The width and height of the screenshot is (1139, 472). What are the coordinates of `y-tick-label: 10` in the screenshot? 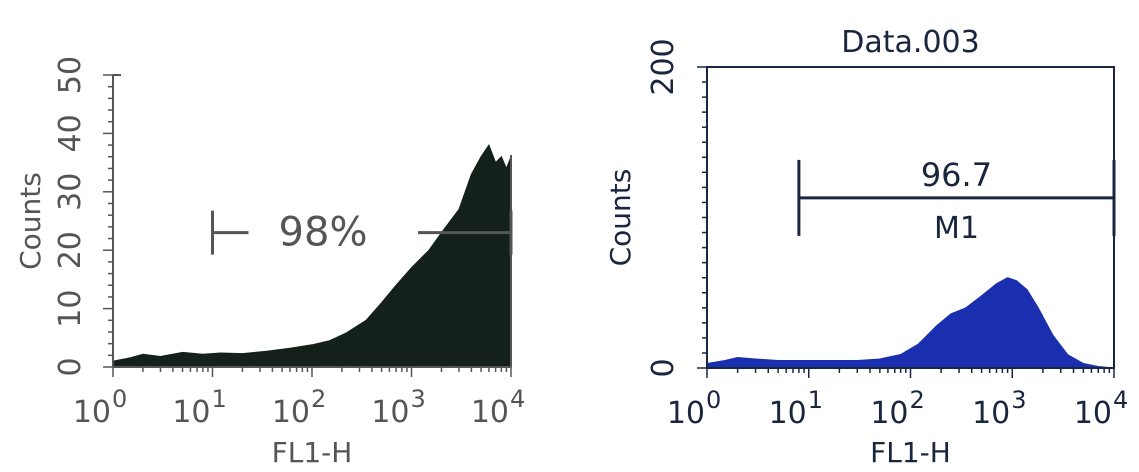 It's located at (70, 309).